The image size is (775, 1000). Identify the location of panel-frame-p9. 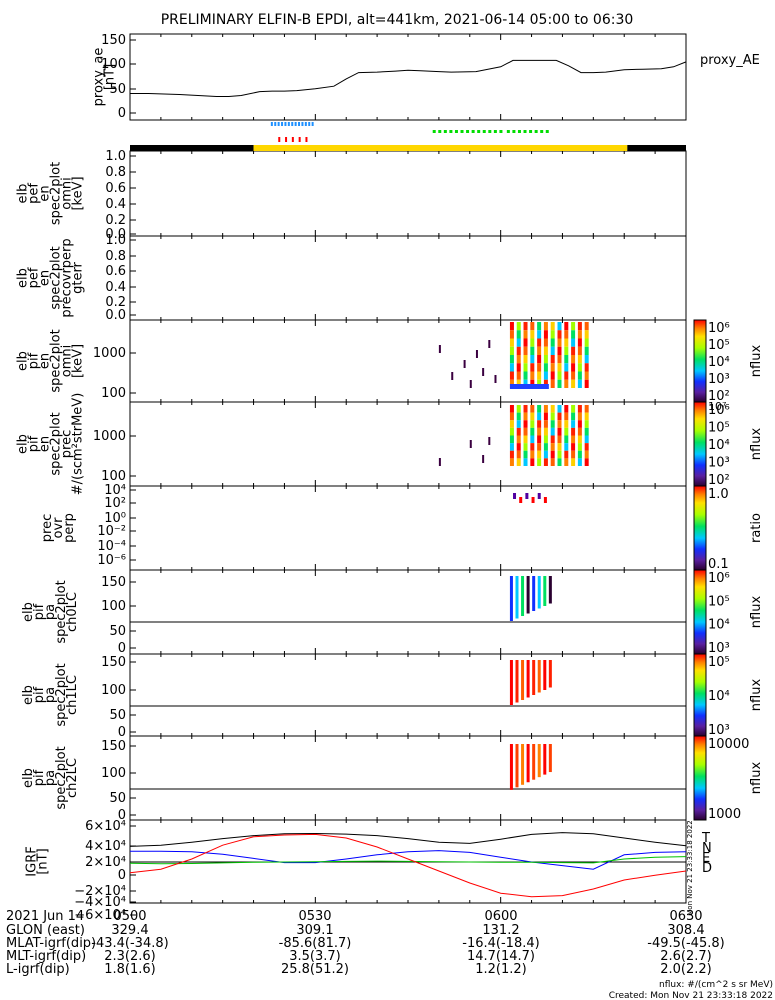
(408, 778).